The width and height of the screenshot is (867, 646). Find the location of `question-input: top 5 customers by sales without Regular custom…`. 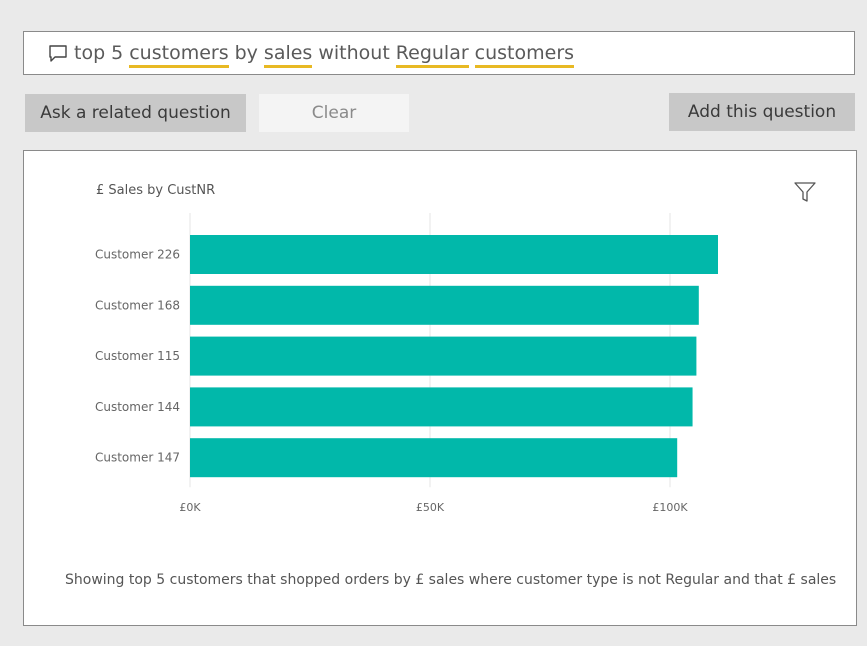

question-input: top 5 customers by sales without Regular custom… is located at coordinates (439, 53).